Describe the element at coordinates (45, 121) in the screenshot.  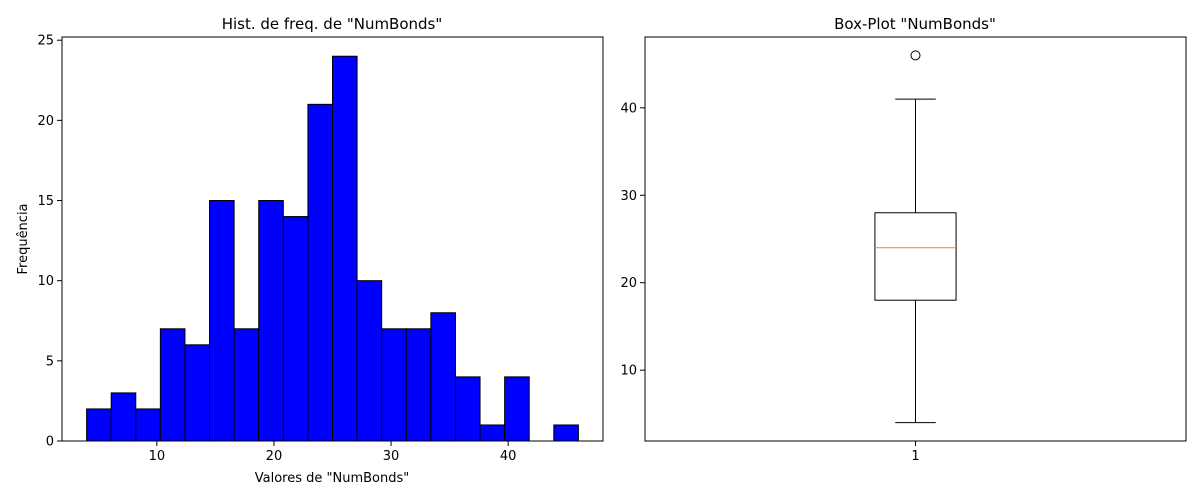
I see `histogram-y-tick-label: 20` at that location.